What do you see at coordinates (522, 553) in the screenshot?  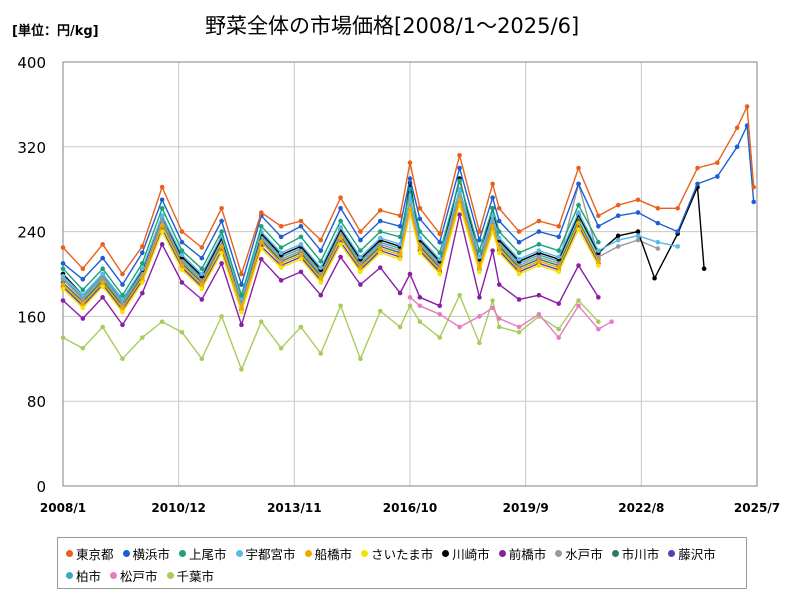 I see `legend-item: 前橋市` at bounding box center [522, 553].